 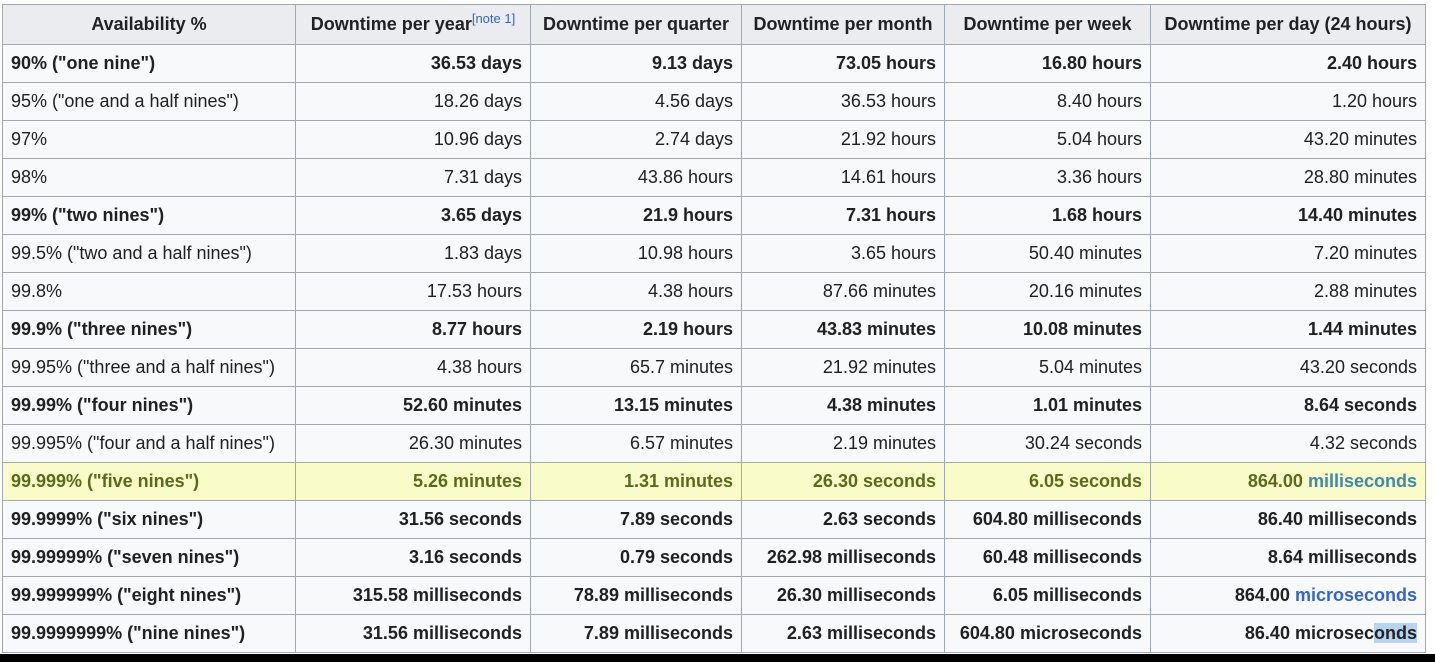 I want to click on cell-per-year: 31.56 seconds, so click(x=413, y=519).